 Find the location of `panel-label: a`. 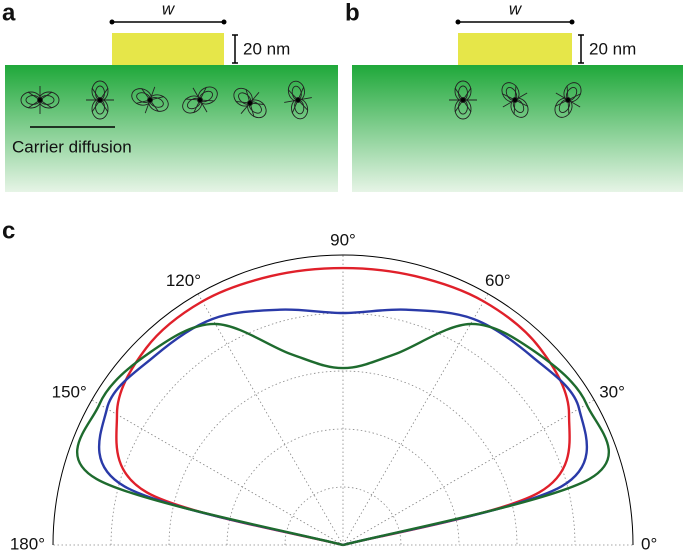

panel-label: a is located at coordinates (9, 13).